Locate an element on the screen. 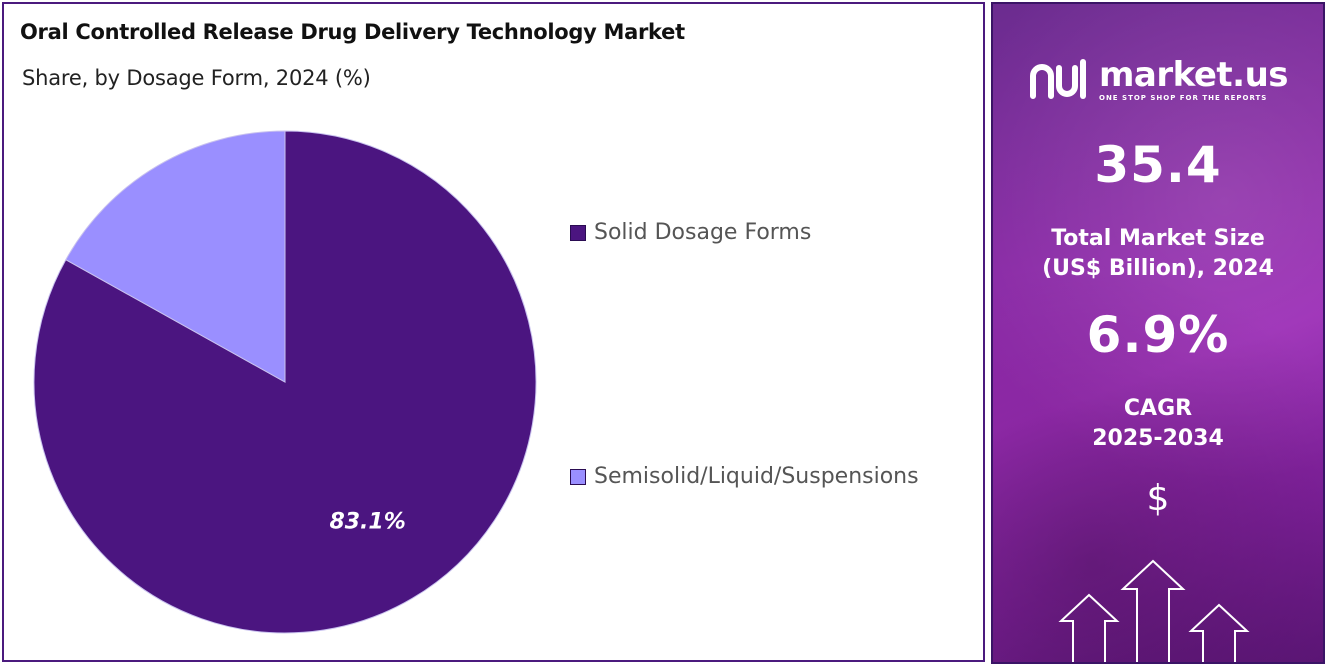 Image resolution: width=1327 pixels, height=668 pixels. cagr-value: 6.9% is located at coordinates (1158, 335).